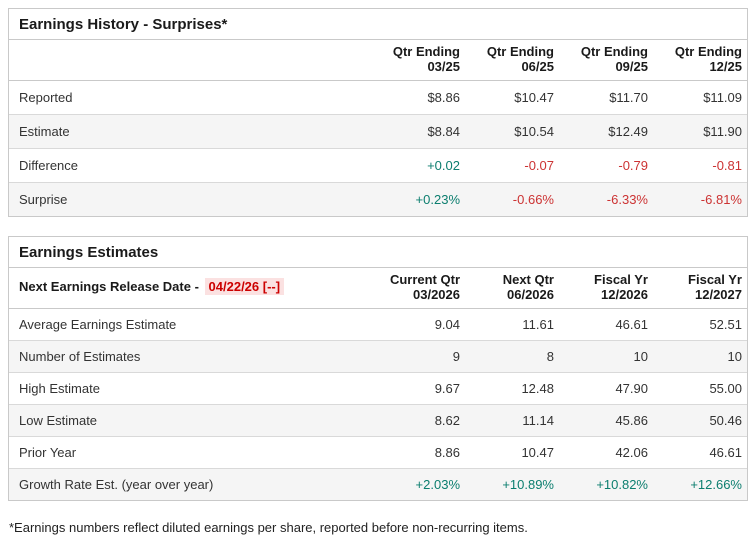 Image resolution: width=756 pixels, height=547 pixels. I want to click on row-label: Surprise, so click(43, 199).